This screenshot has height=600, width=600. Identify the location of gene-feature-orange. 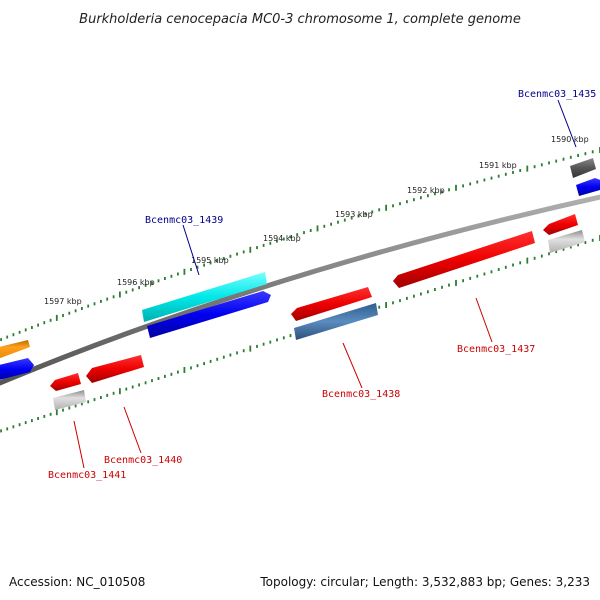
(15, 350).